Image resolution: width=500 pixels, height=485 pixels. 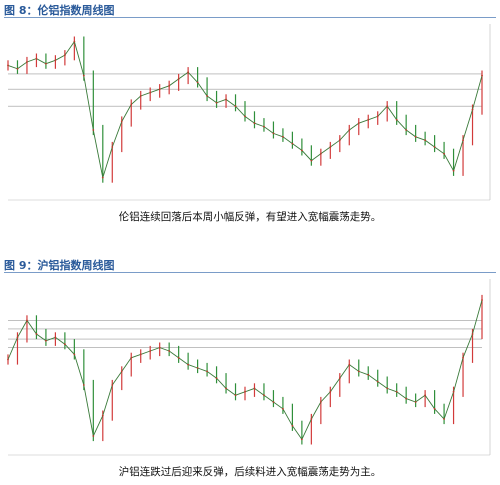 I want to click on figure-8-caption: 伦铝连续回落后本周小幅反弹，有望进入宽幅震荡走势。, so click(x=250, y=217).